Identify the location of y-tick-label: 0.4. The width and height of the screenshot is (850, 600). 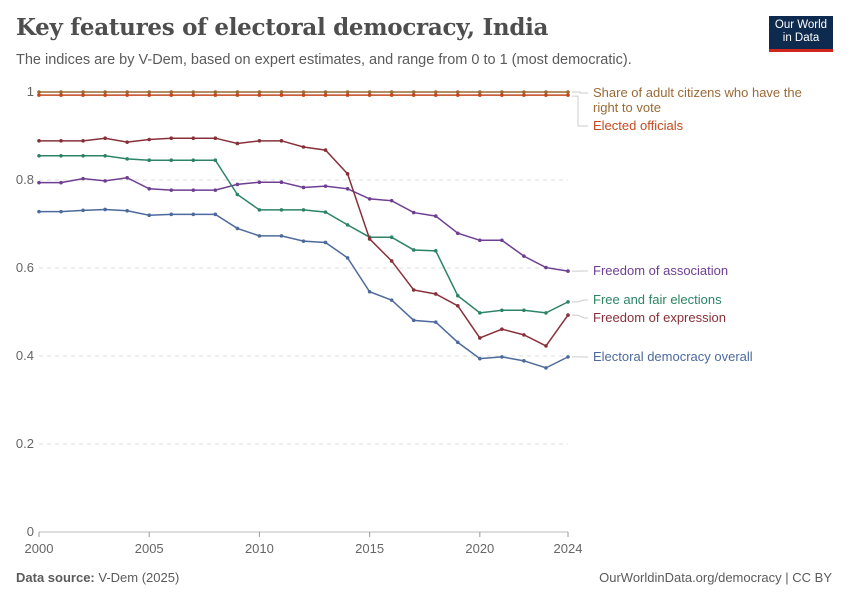
(25, 355).